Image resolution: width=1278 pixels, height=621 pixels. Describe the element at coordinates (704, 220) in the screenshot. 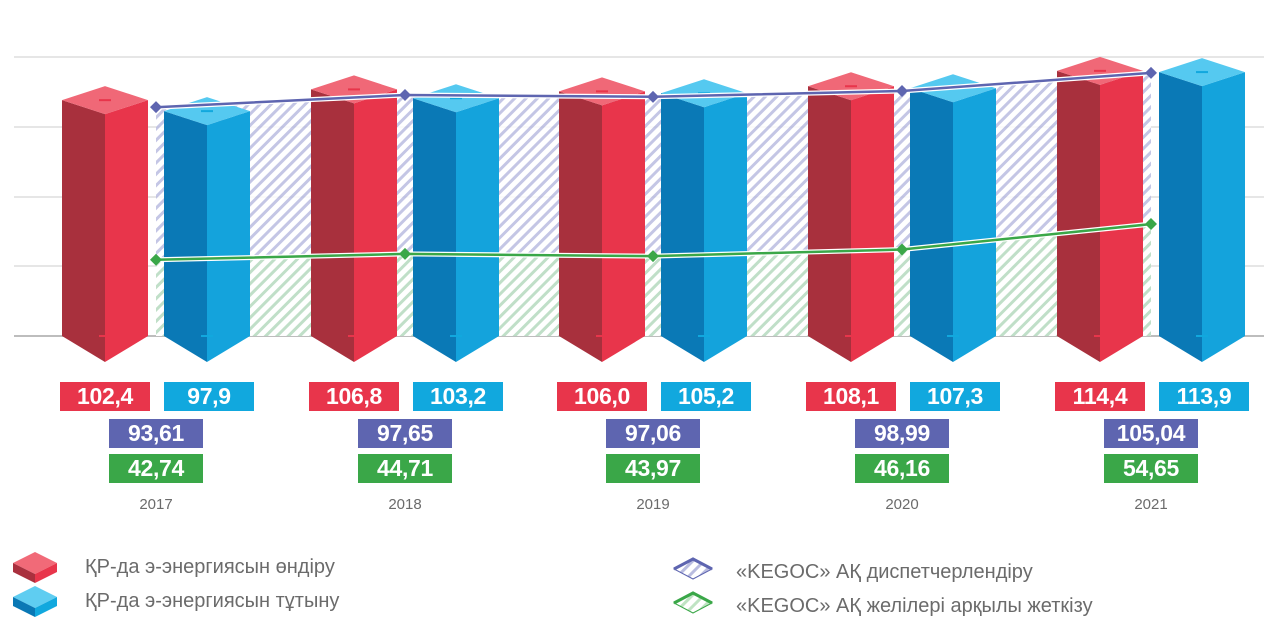

I see `bar-consumption-2019` at that location.